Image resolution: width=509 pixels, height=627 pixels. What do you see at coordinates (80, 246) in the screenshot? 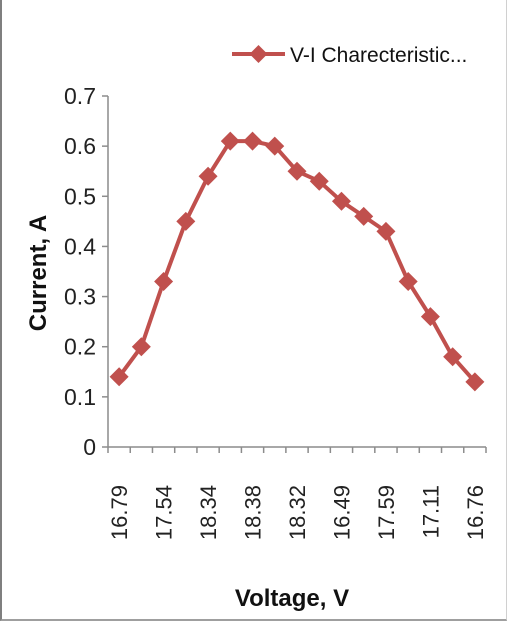
I see `y-tick-label: 0.4` at bounding box center [80, 246].